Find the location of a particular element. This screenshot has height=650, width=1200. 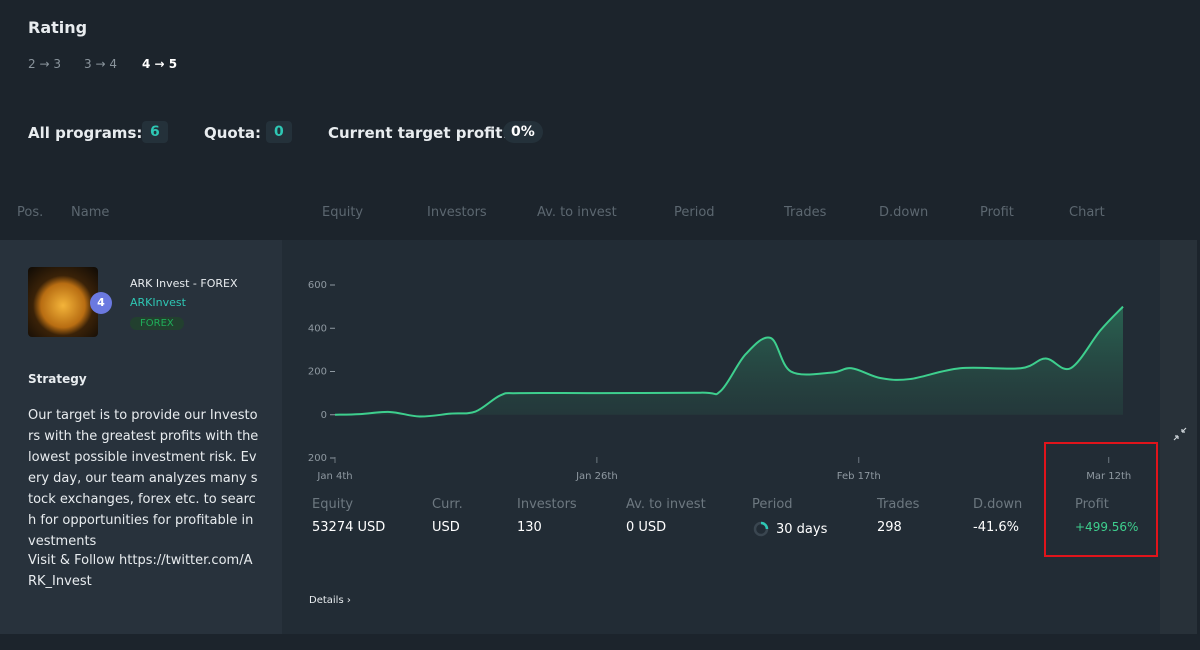

stat-value: 6 is located at coordinates (155, 132).